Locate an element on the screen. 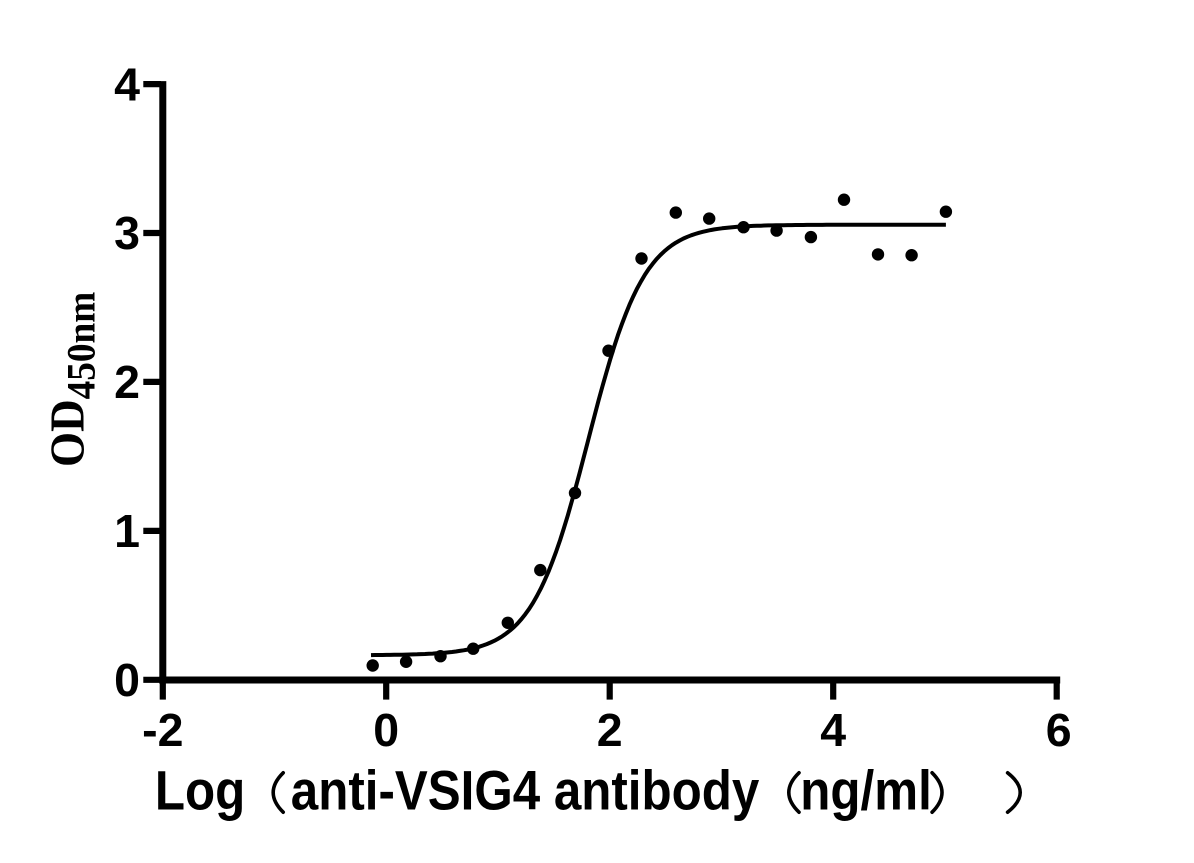 The width and height of the screenshot is (1194, 863). svg-text: ng/ml is located at coordinates (866, 791).